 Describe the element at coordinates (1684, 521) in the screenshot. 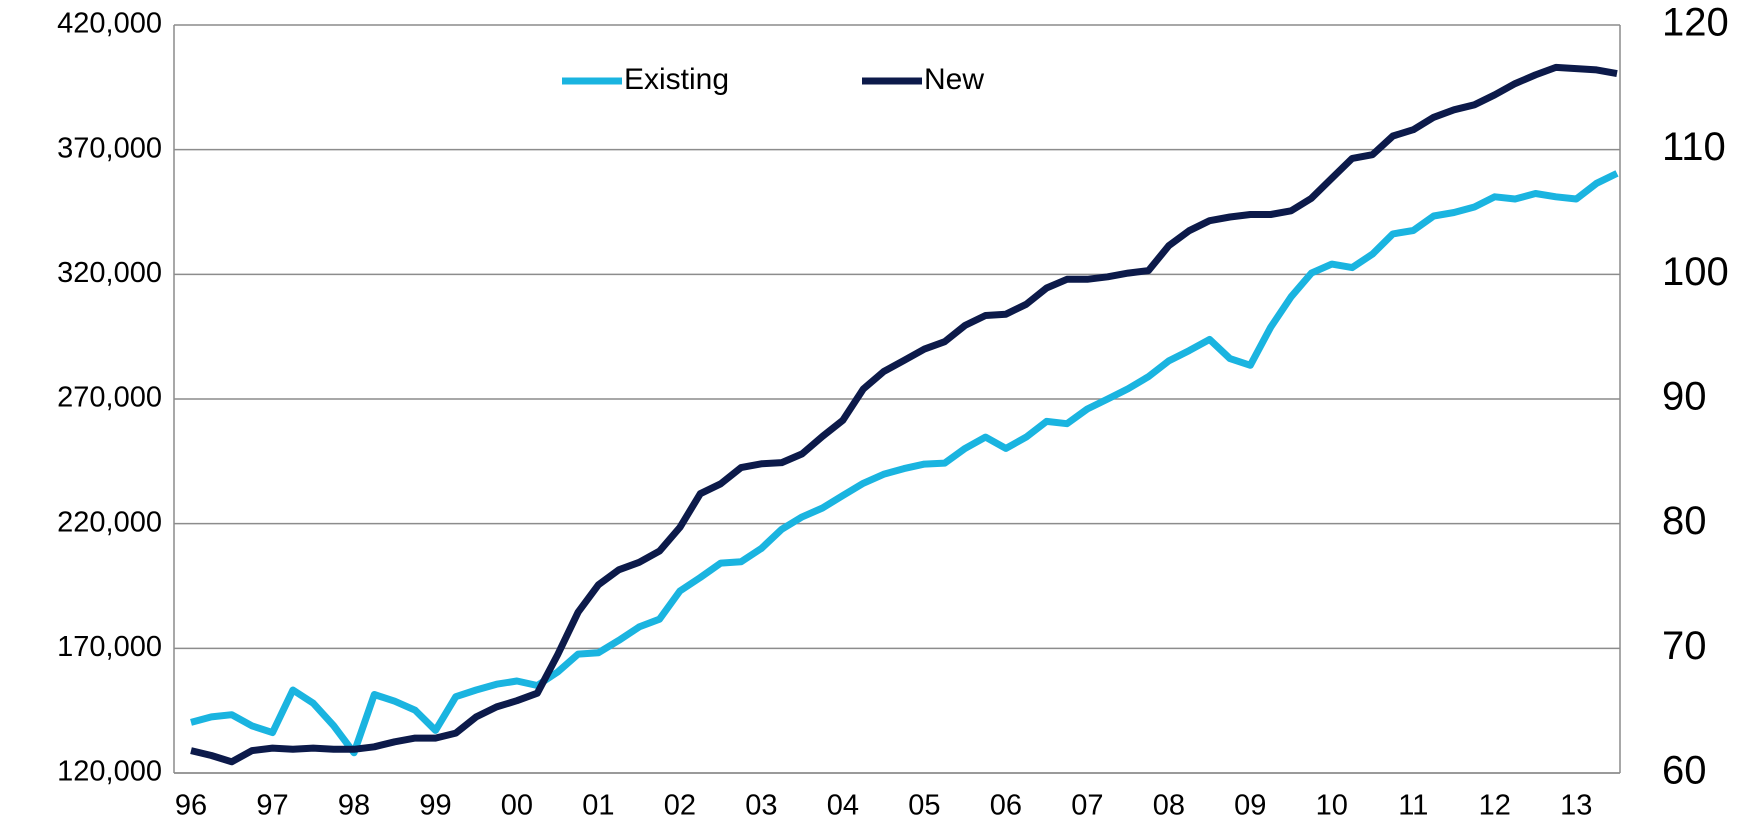

I see `y2-tick-label: 80` at that location.